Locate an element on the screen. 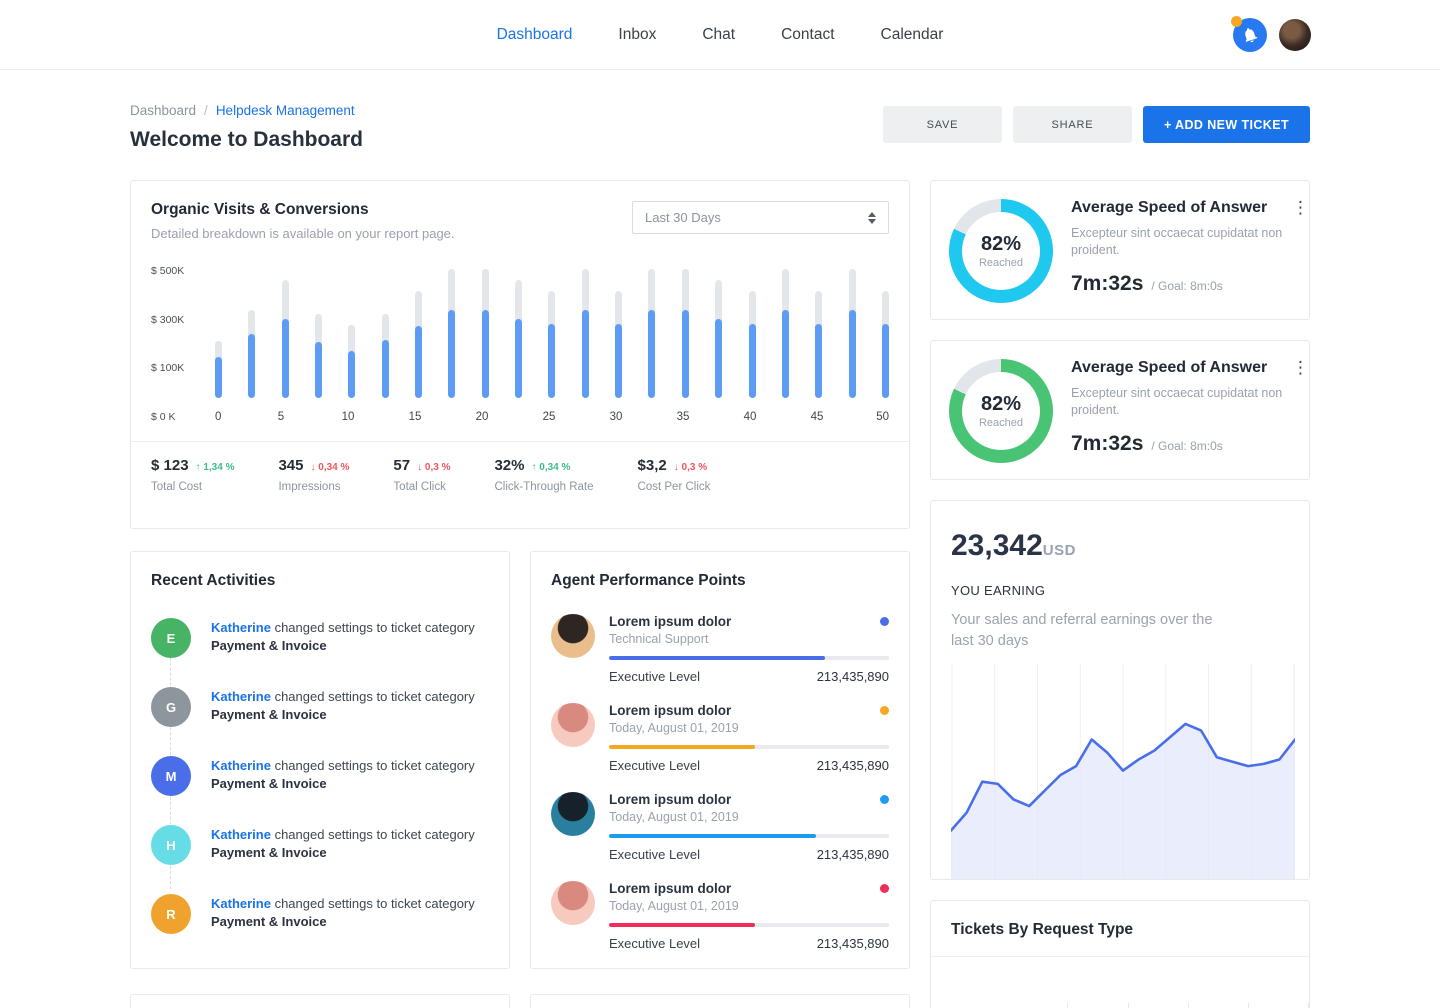 The image size is (1440, 1008). earning-currency: USD is located at coordinates (1059, 550).